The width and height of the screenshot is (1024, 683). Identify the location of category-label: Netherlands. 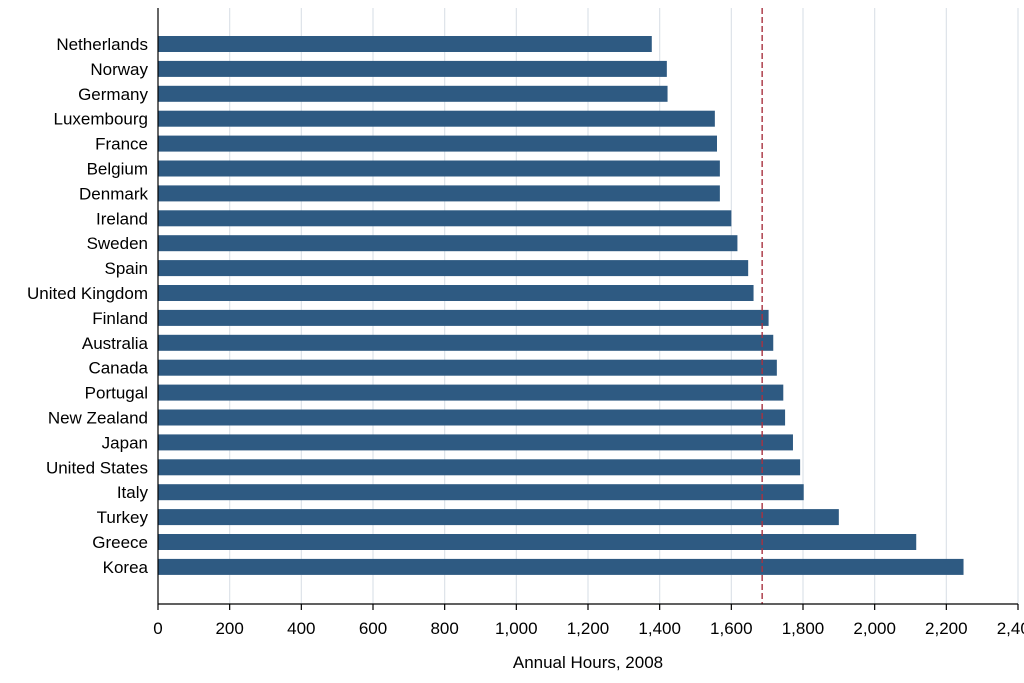
(102, 44).